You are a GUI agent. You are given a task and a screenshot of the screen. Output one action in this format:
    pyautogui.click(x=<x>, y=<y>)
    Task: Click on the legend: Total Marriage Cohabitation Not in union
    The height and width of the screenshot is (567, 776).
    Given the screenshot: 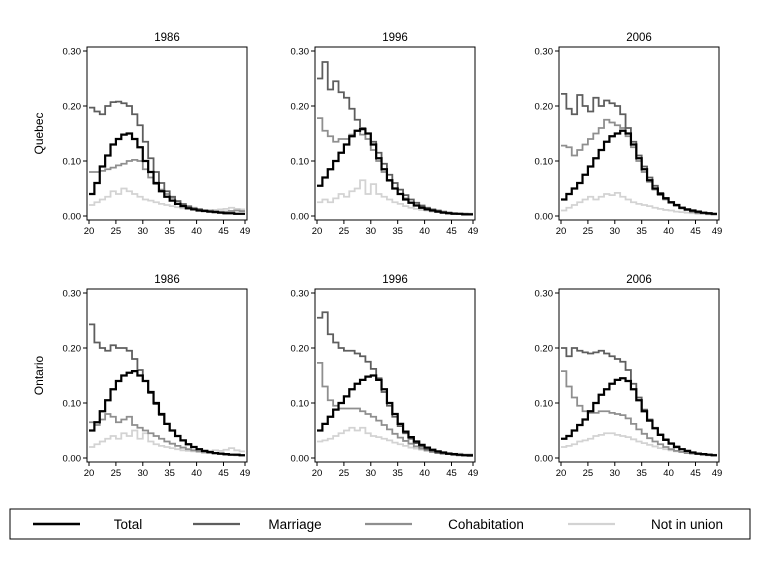 What is the action you would take?
    pyautogui.click(x=380, y=524)
    